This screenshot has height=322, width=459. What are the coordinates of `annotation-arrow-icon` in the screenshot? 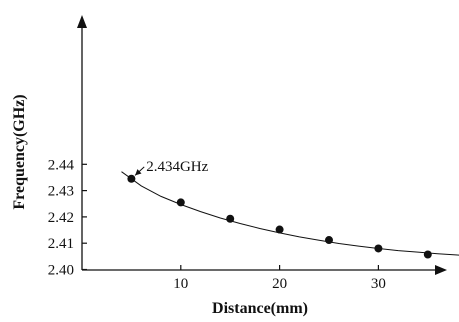 It's located at (138, 172).